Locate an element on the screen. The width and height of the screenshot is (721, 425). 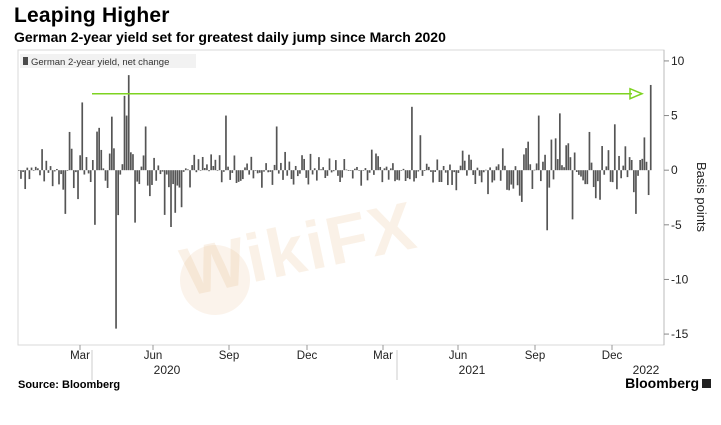
legend-background is located at coordinates (108, 61).